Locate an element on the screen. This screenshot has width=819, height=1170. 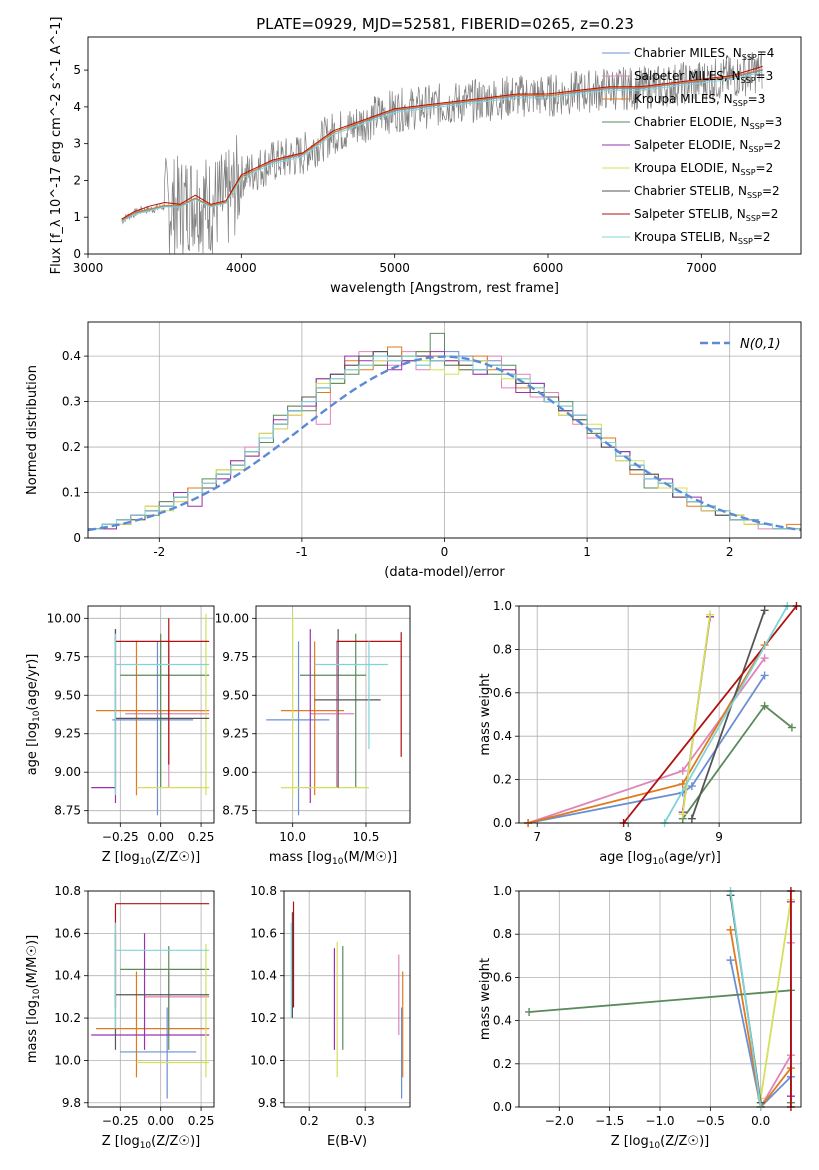
x-tick-label: −2.0 is located at coordinates (559, 1121).